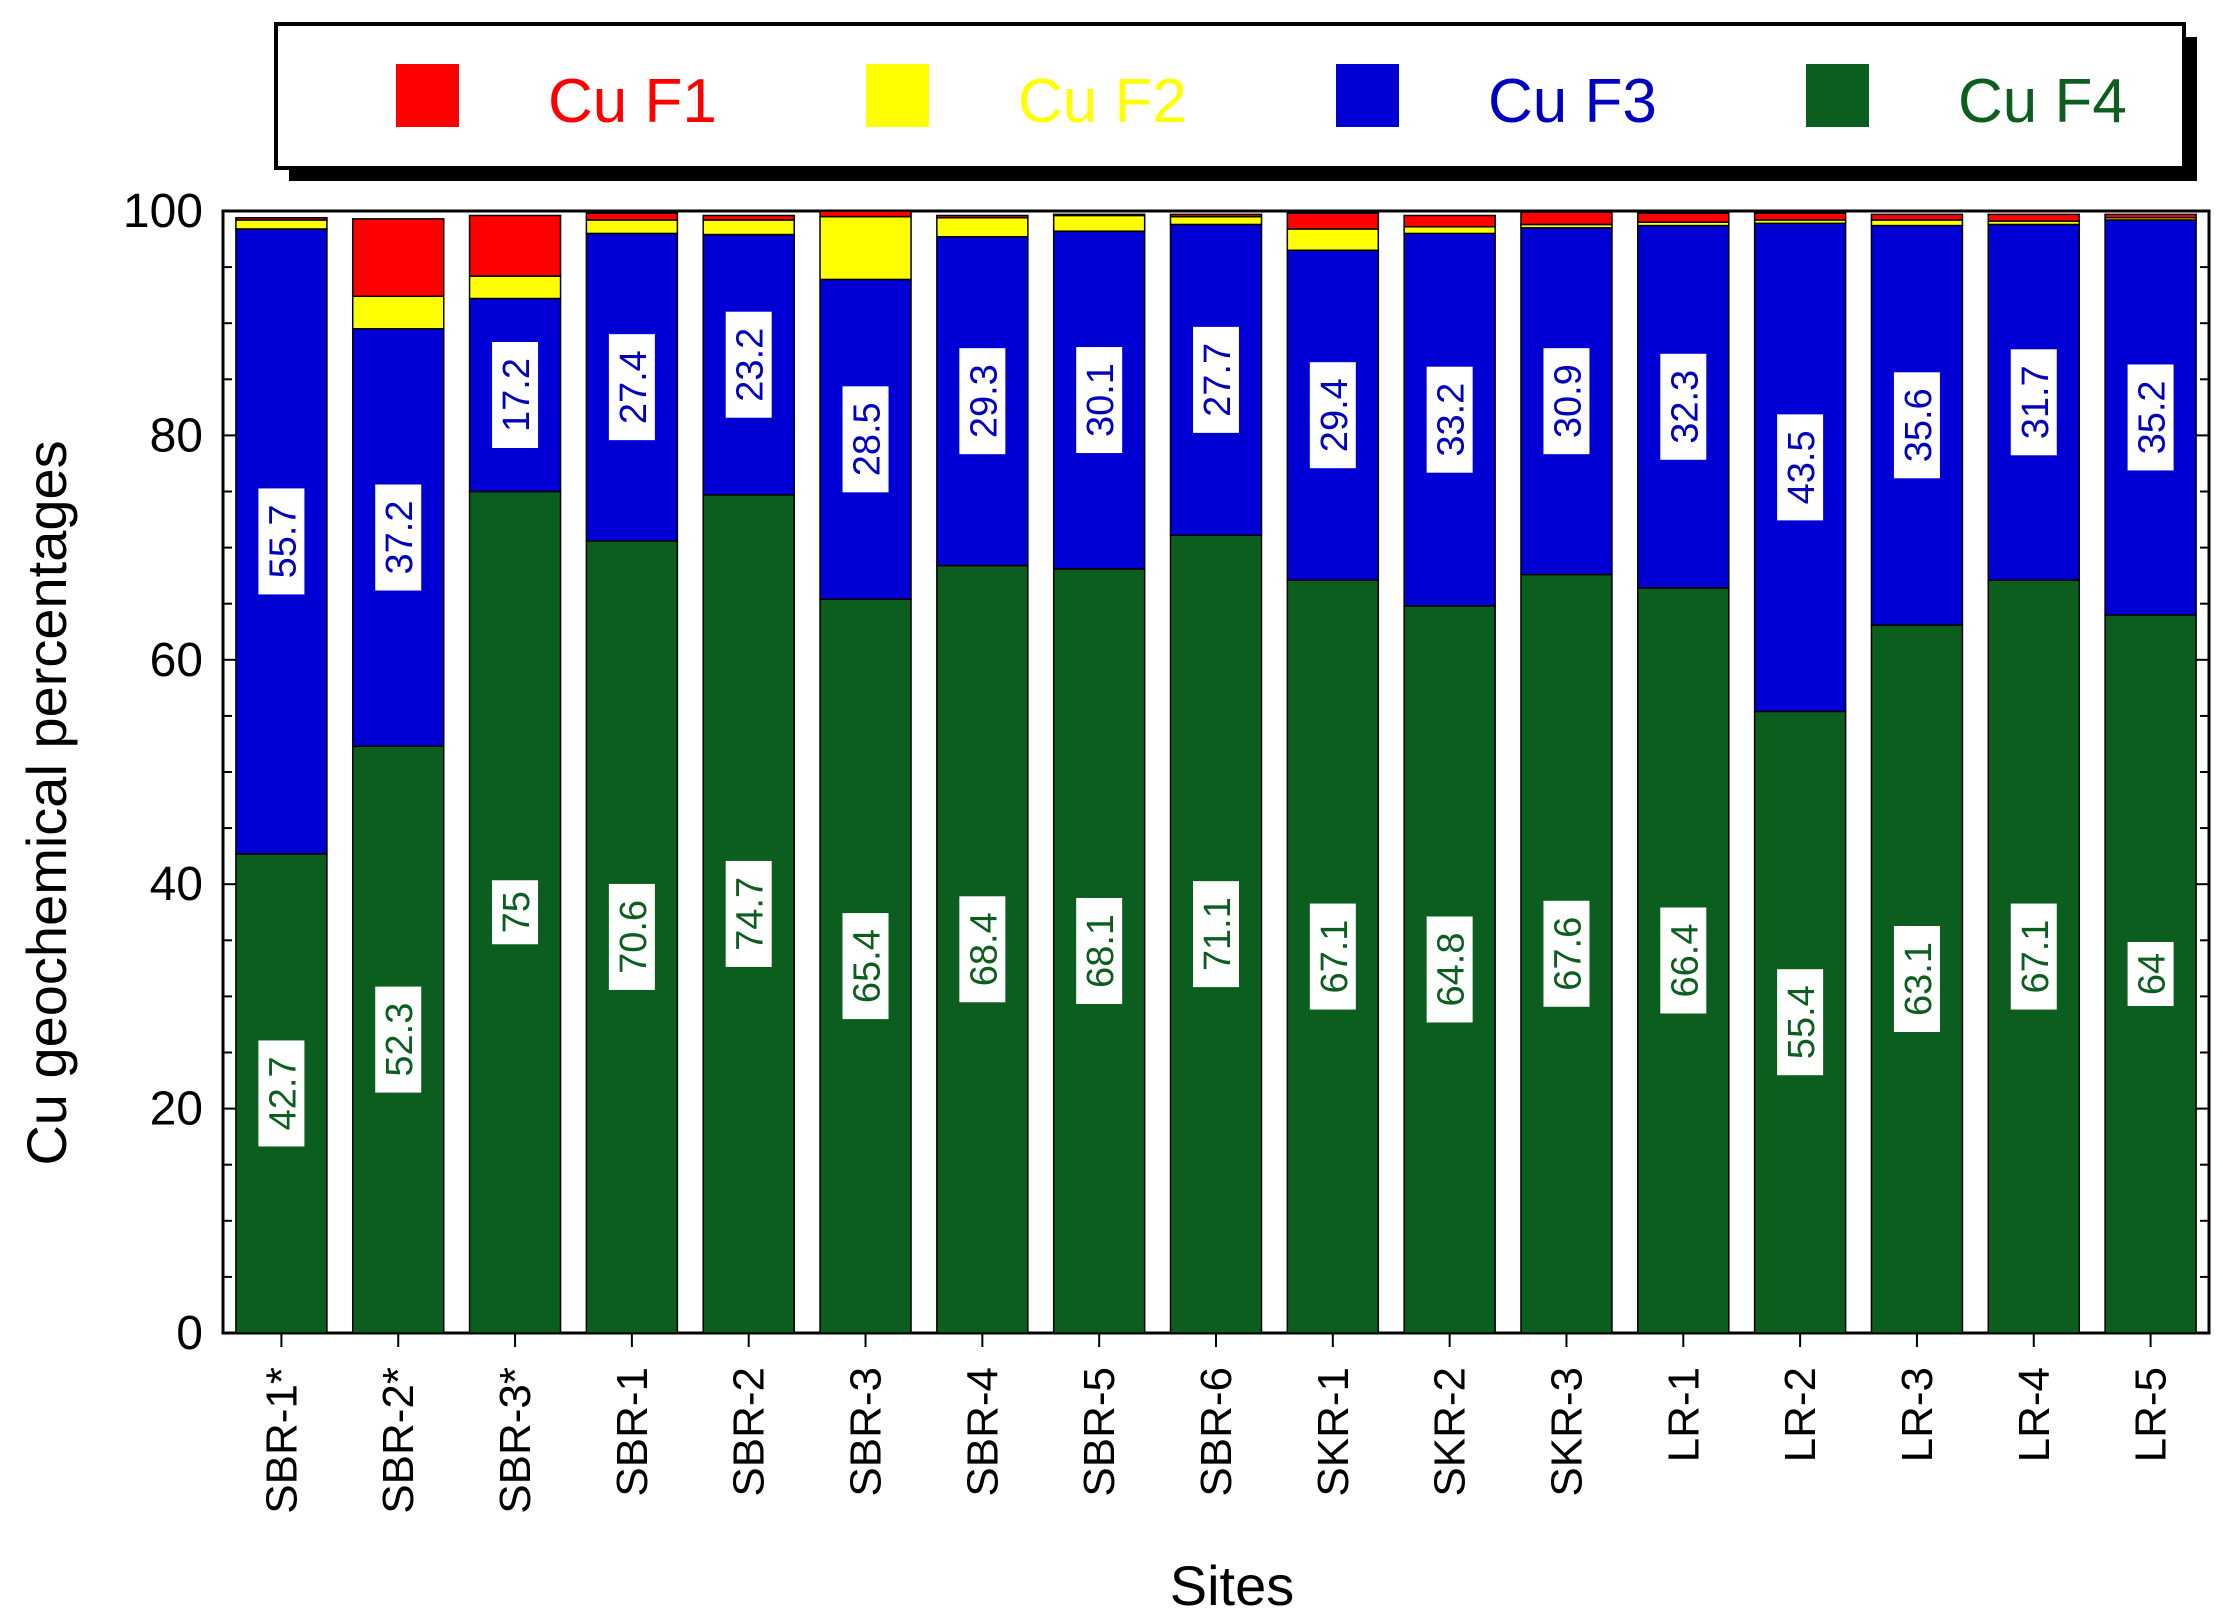 This screenshot has width=2223, height=1623. What do you see at coordinates (751, 365) in the screenshot?
I see `data-label-text: 23.2` at bounding box center [751, 365].